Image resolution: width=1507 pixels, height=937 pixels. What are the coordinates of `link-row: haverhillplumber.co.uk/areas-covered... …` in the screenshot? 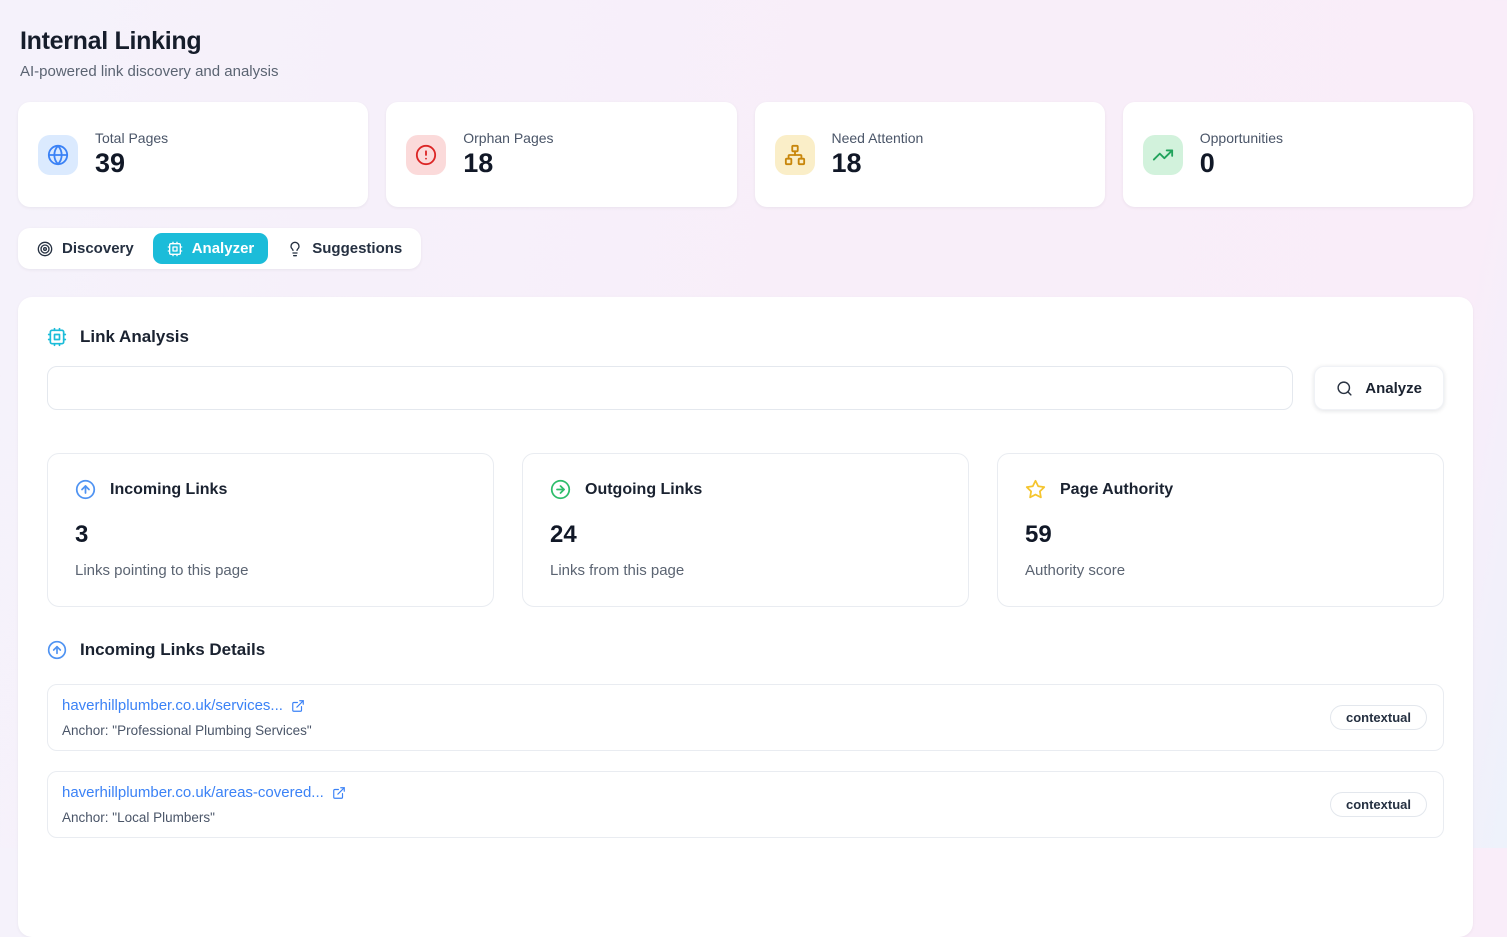 It's located at (745, 805).